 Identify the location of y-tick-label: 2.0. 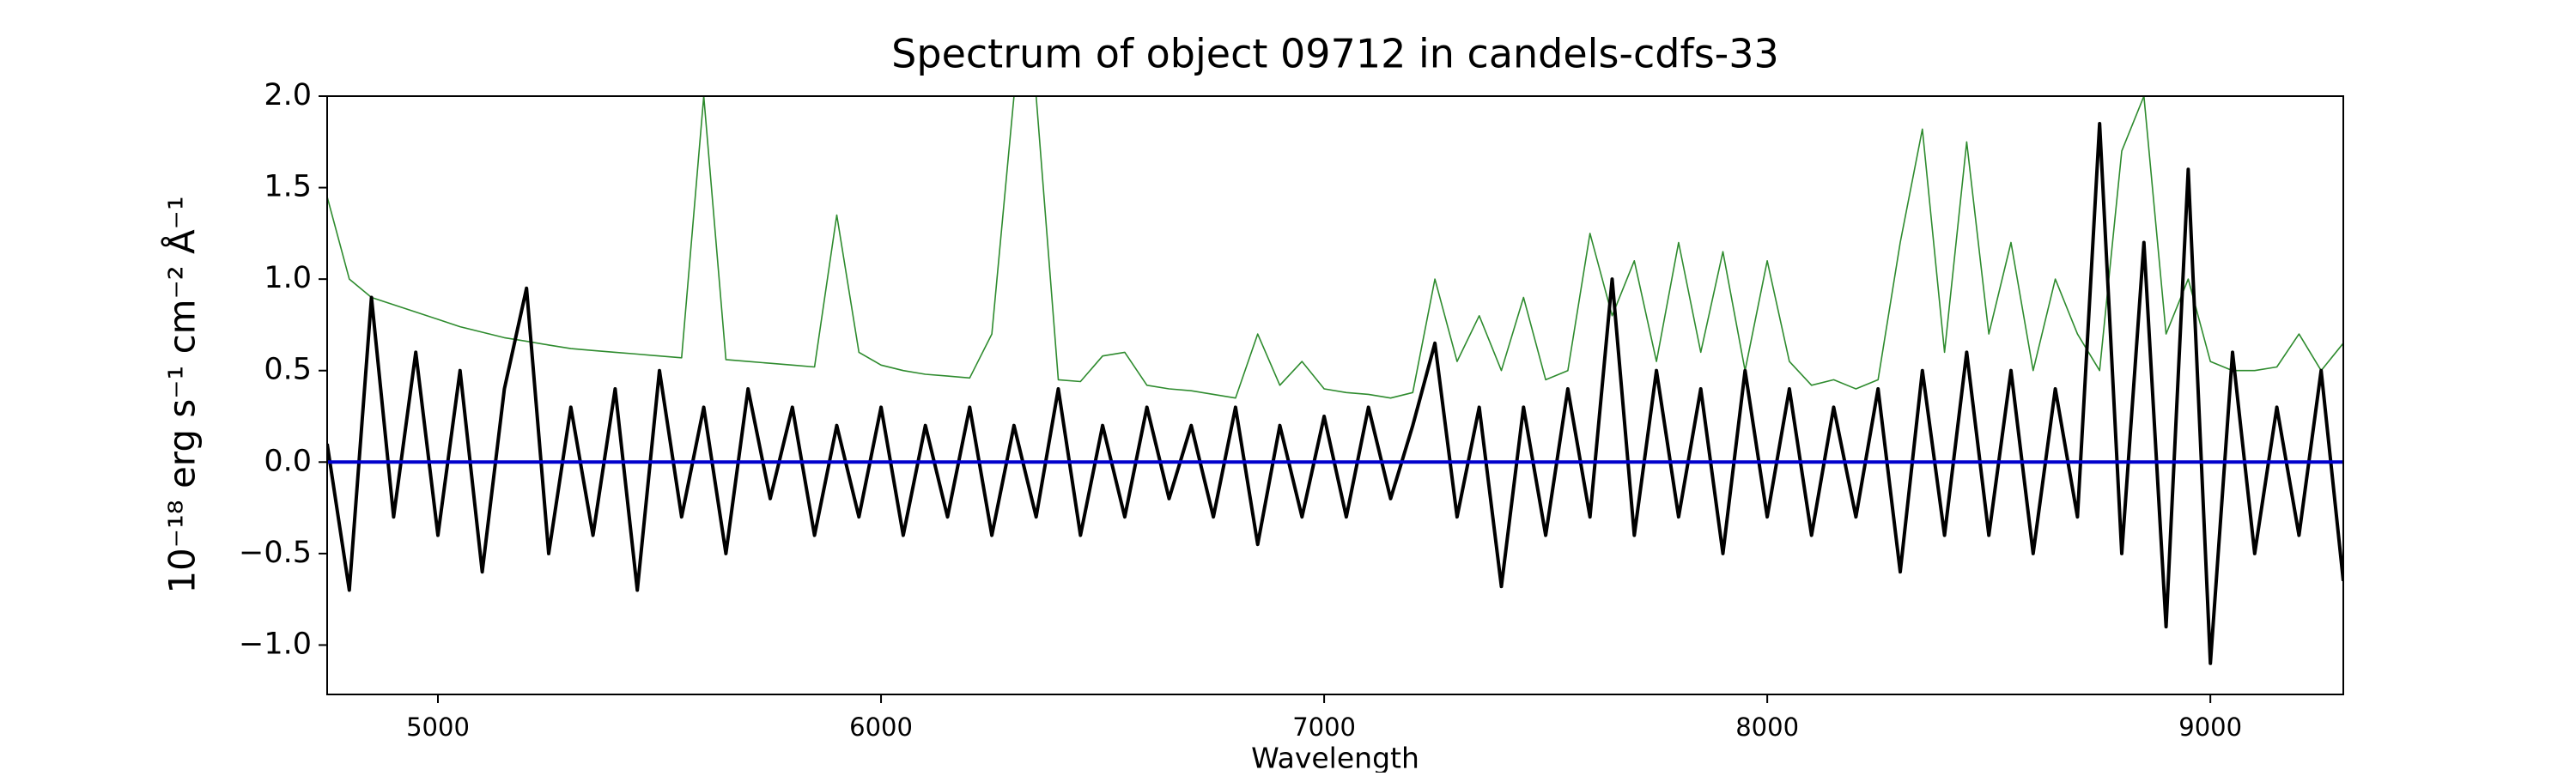
(288, 95).